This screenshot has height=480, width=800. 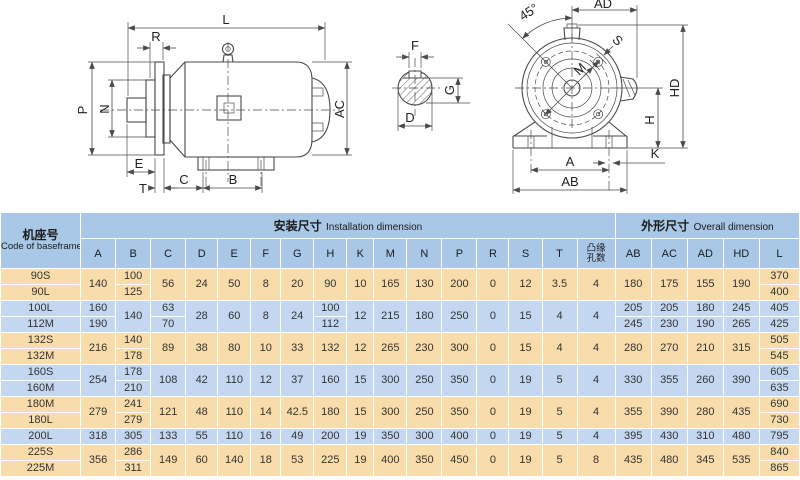 What do you see at coordinates (202, 412) in the screenshot?
I see `dimension-cell: 48` at bounding box center [202, 412].